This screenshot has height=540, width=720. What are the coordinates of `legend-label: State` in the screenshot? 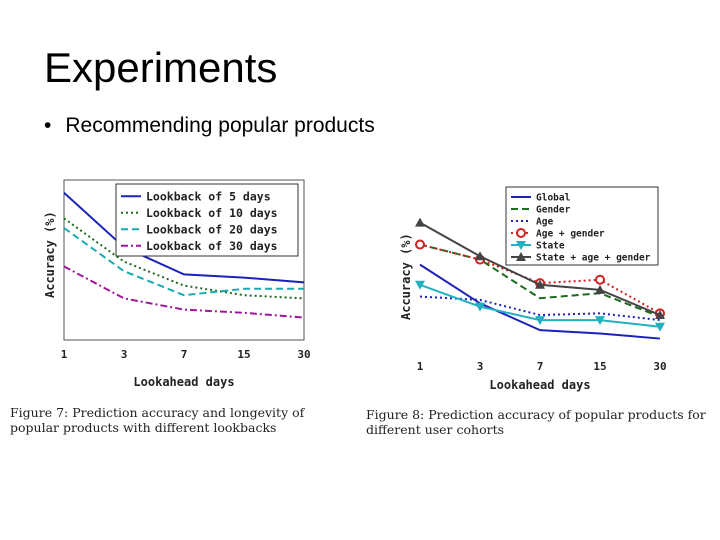 It's located at (550, 245).